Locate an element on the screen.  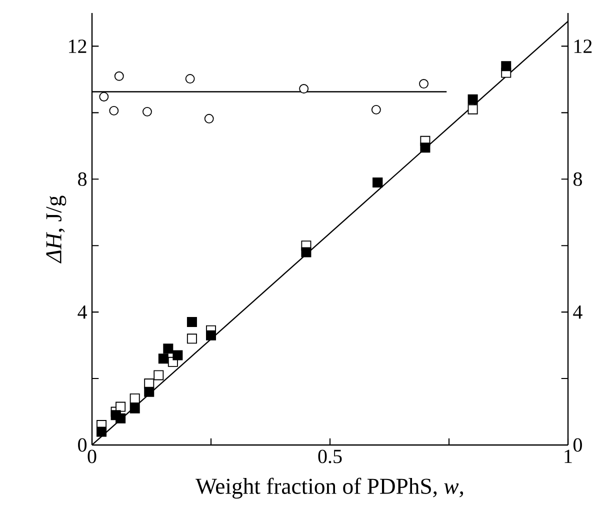
y2-tick-label: 4 is located at coordinates (577, 312).